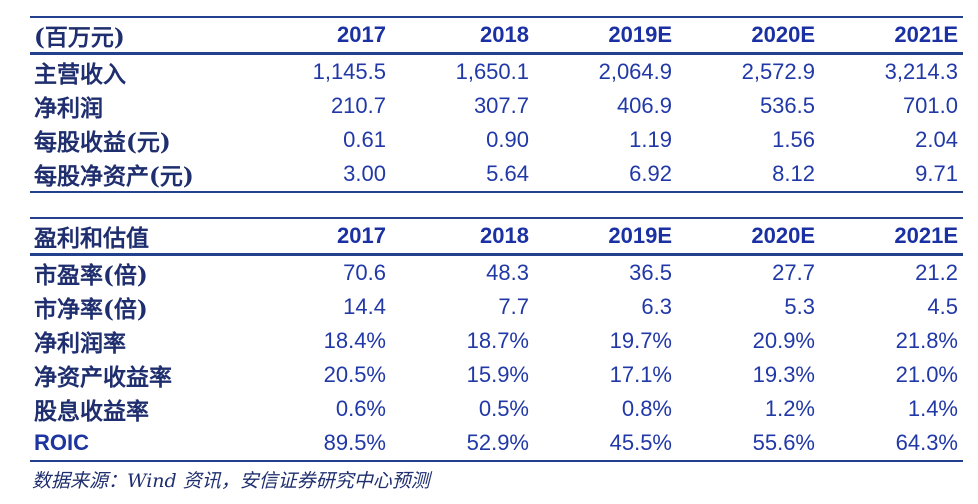 This screenshot has width=978, height=504. Describe the element at coordinates (640, 374) in the screenshot. I see `value-cell: 17.1%` at that location.